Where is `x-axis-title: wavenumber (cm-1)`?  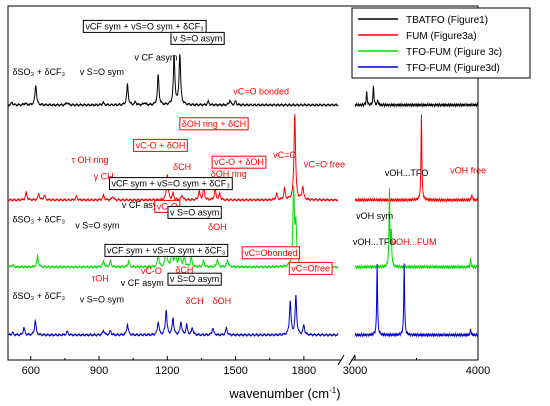
x-axis-title: wavenumber (cm-1) is located at coordinates (284, 393).